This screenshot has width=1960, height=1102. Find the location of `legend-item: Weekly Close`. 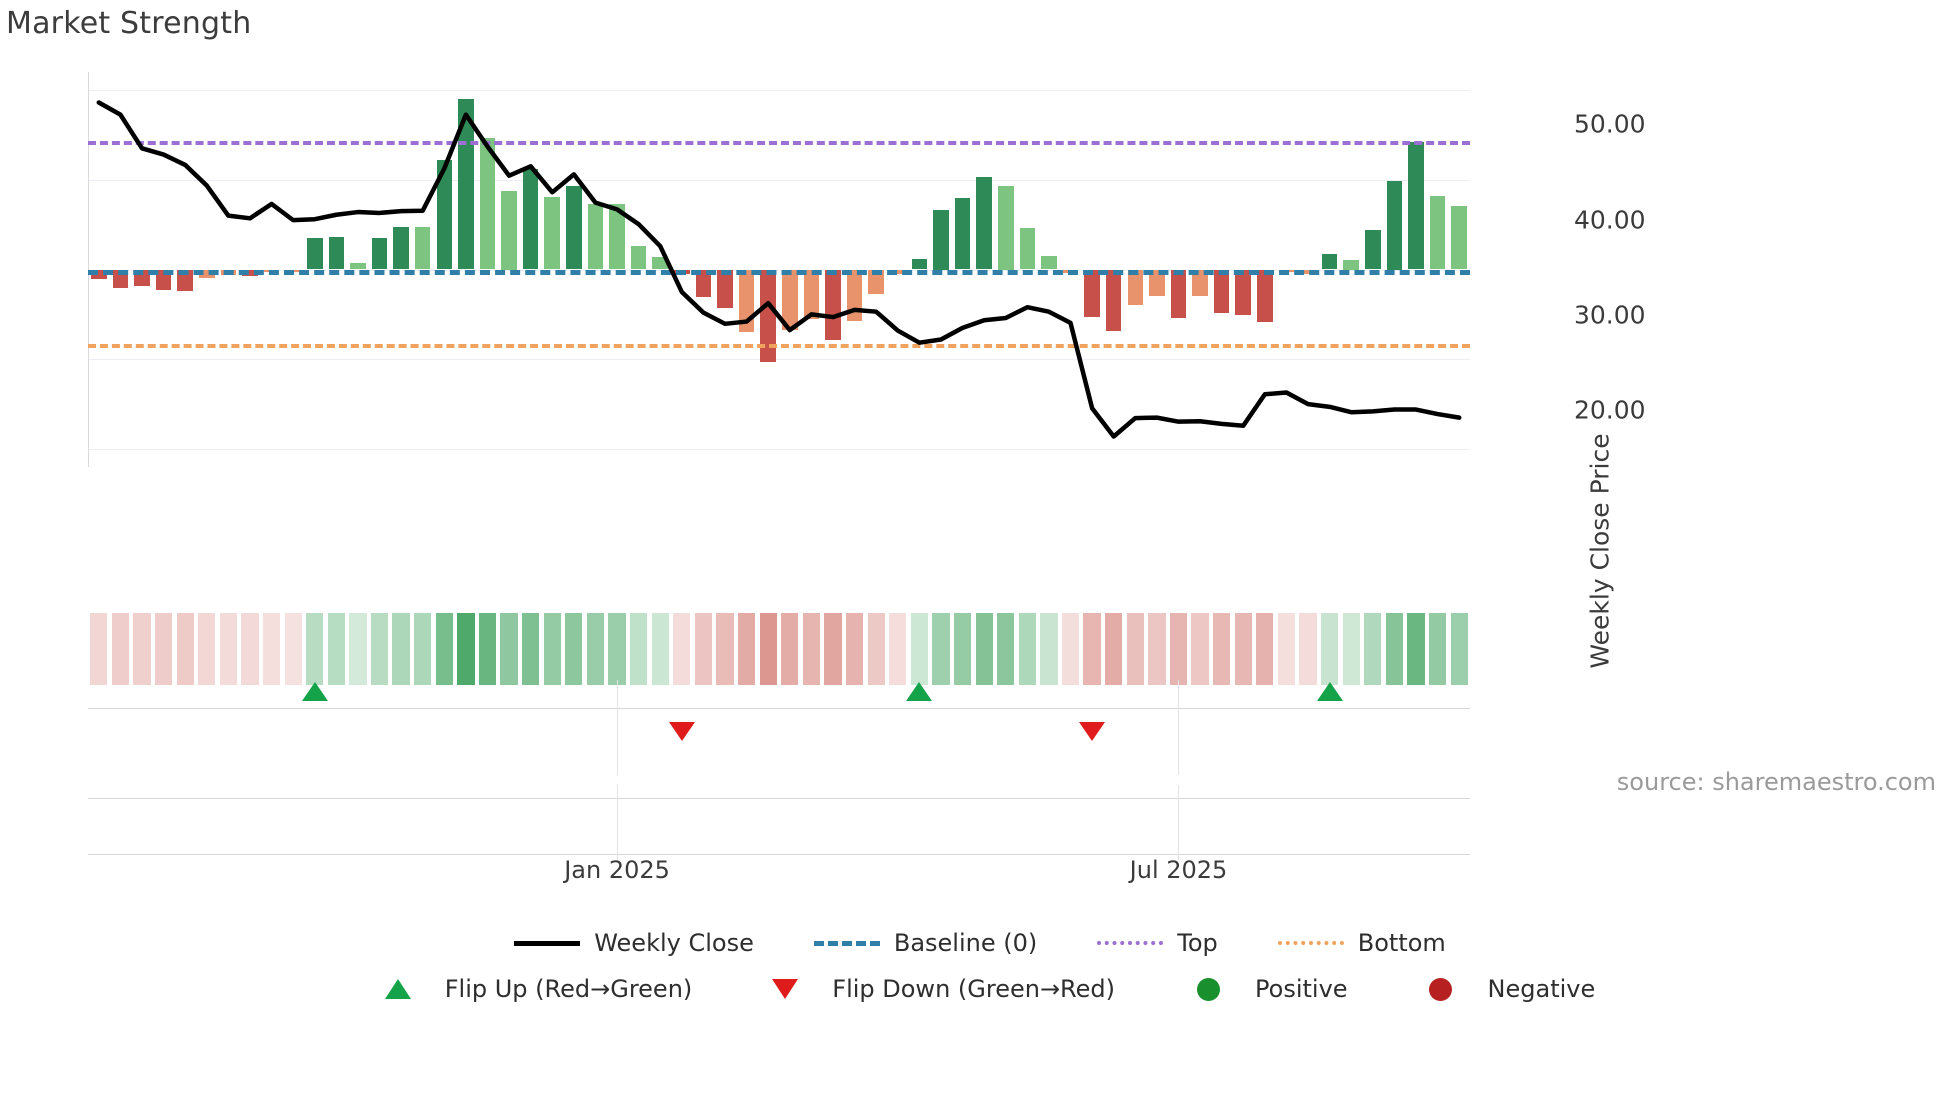

legend-item: Weekly Close is located at coordinates (634, 943).